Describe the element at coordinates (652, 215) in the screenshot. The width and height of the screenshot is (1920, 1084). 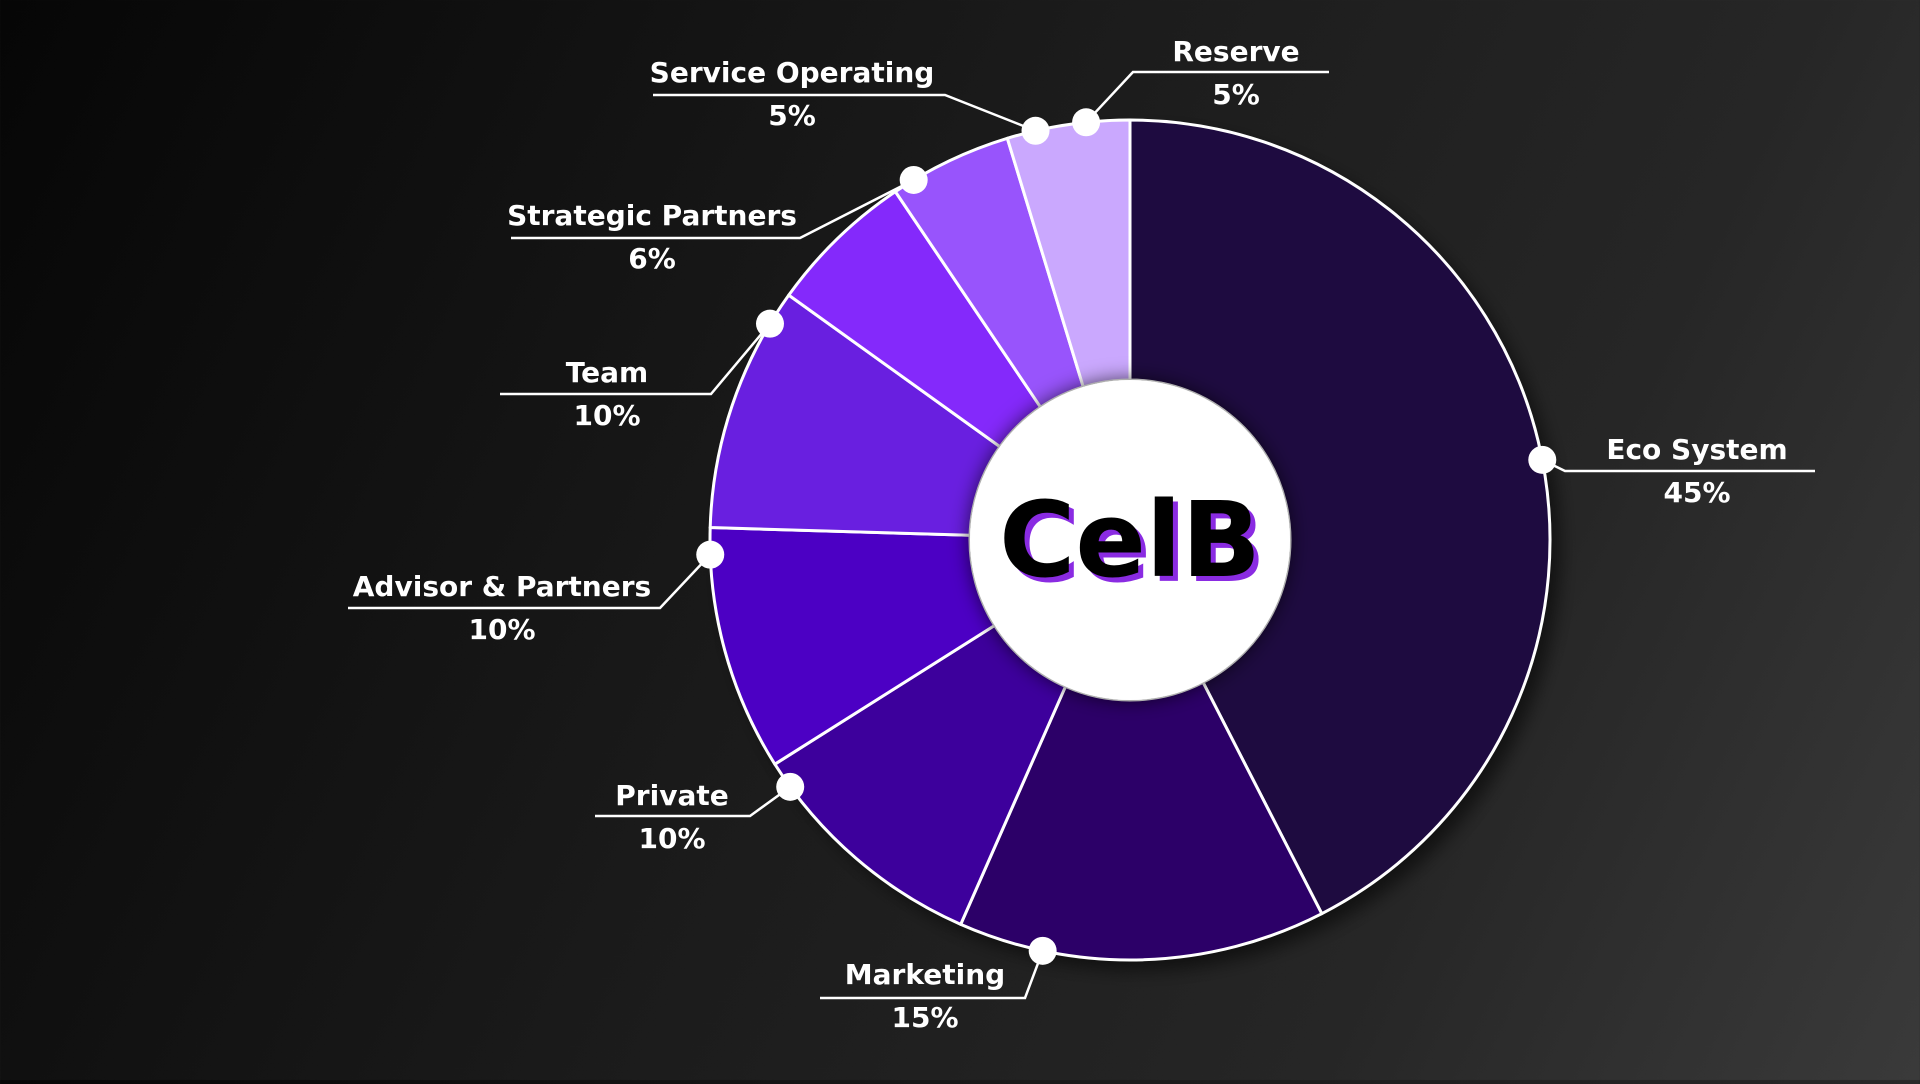
I see `slice-label-strategic-partners: Strategic Partners` at that location.